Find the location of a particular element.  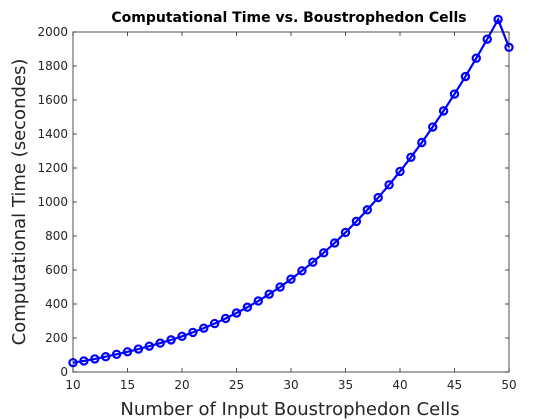

y-tick-label: 1600 is located at coordinates (52, 100).